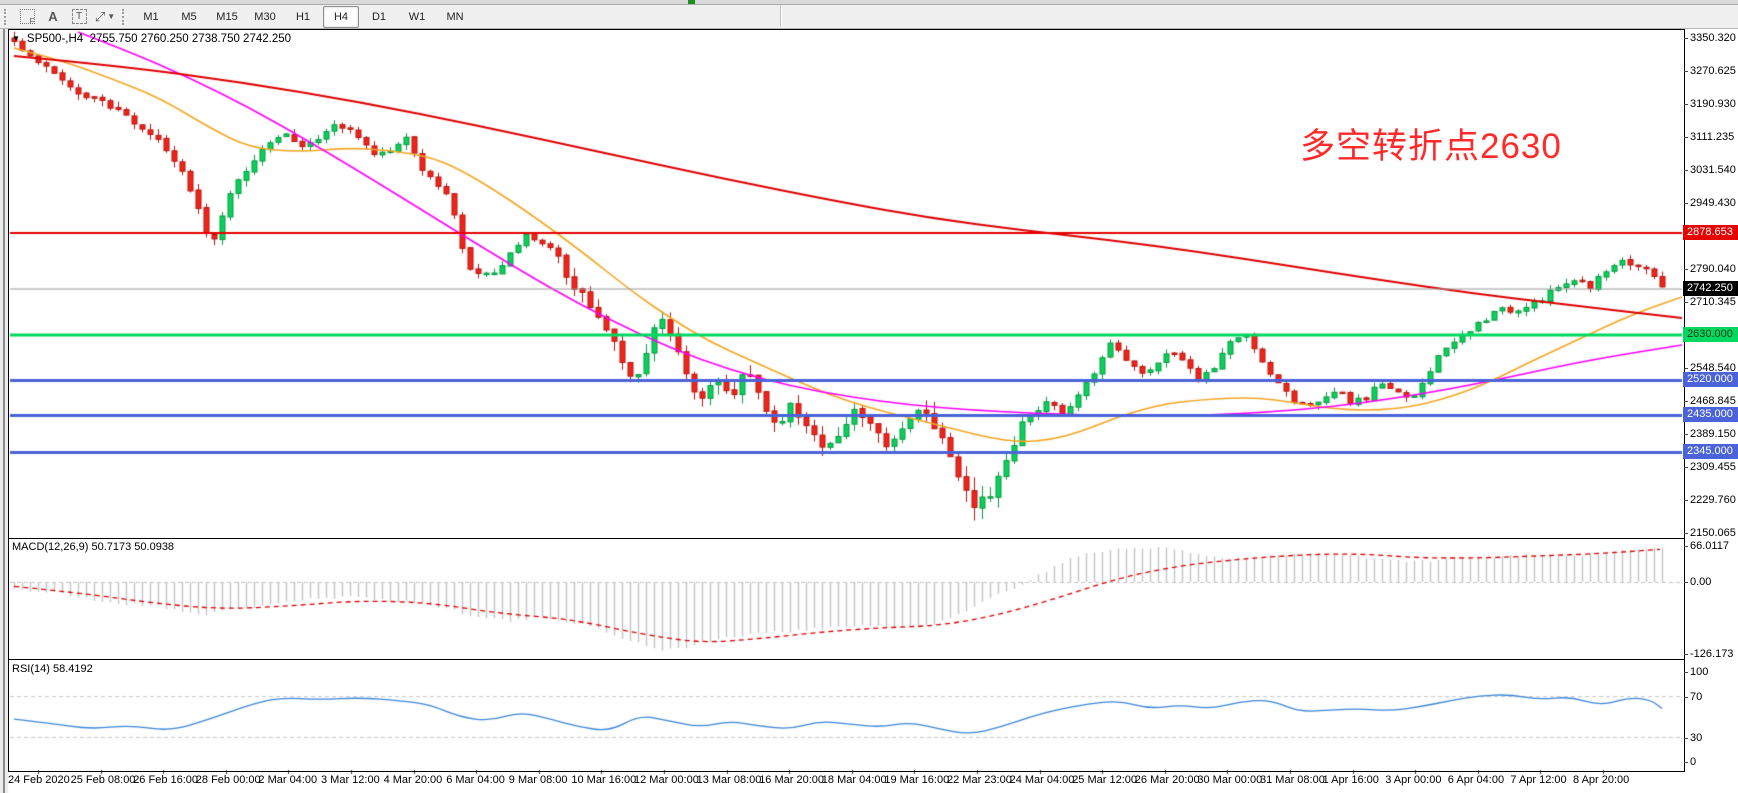 This screenshot has height=793, width=1738. I want to click on price-badge-2345.000: 2345.000, so click(1710, 451).